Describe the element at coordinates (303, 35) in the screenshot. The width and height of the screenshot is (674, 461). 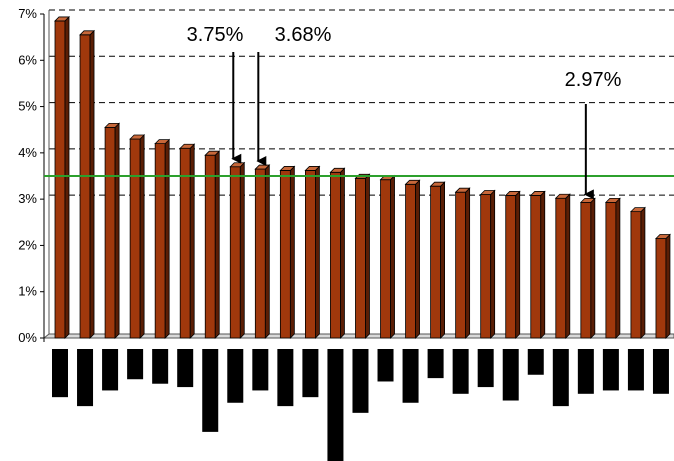
I see `svg-text: 3.68%` at that location.